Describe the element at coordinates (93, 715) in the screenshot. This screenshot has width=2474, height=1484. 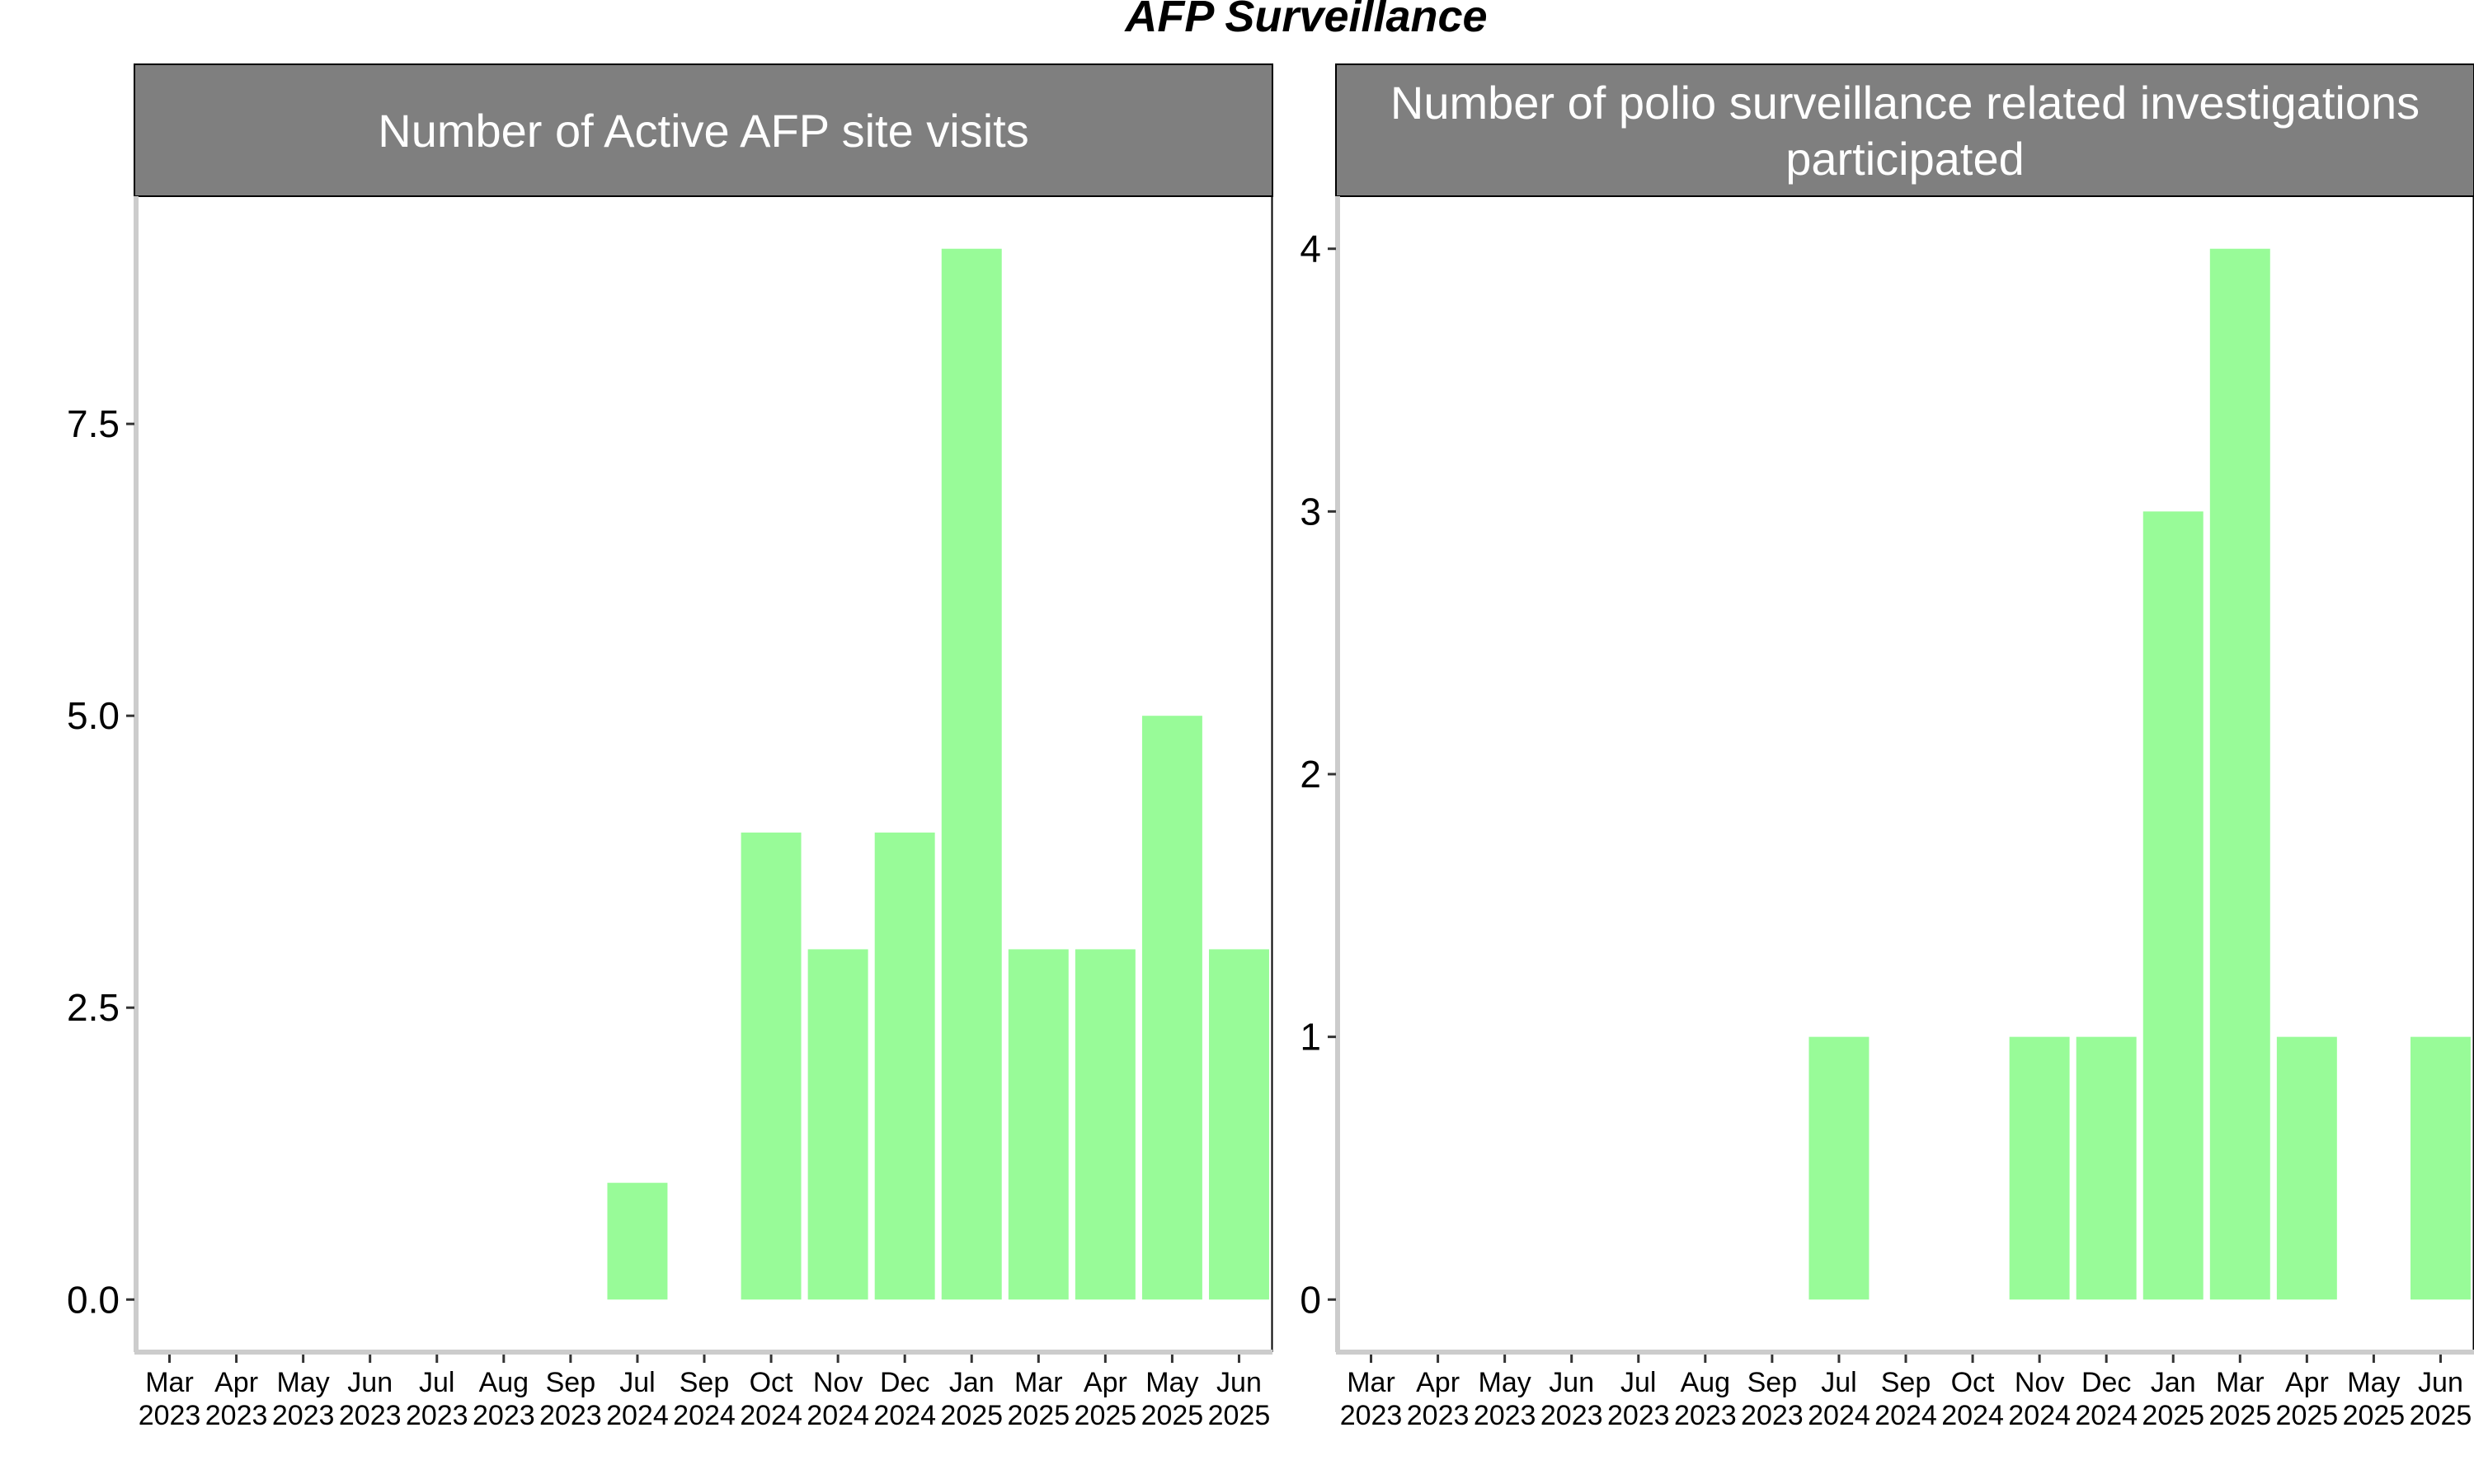
I see `y-tick-label: 5.0` at that location.